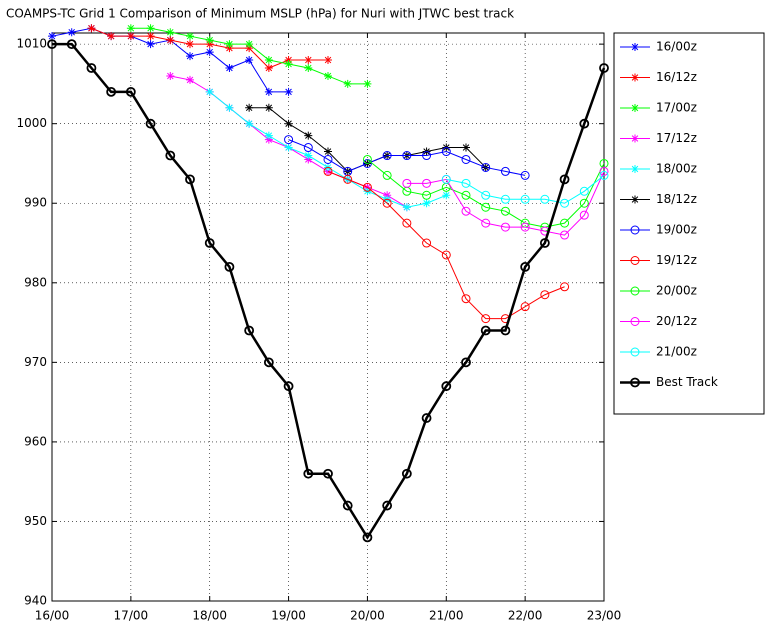 The image size is (766, 635). I want to click on legend-label: 21/00z, so click(676, 352).